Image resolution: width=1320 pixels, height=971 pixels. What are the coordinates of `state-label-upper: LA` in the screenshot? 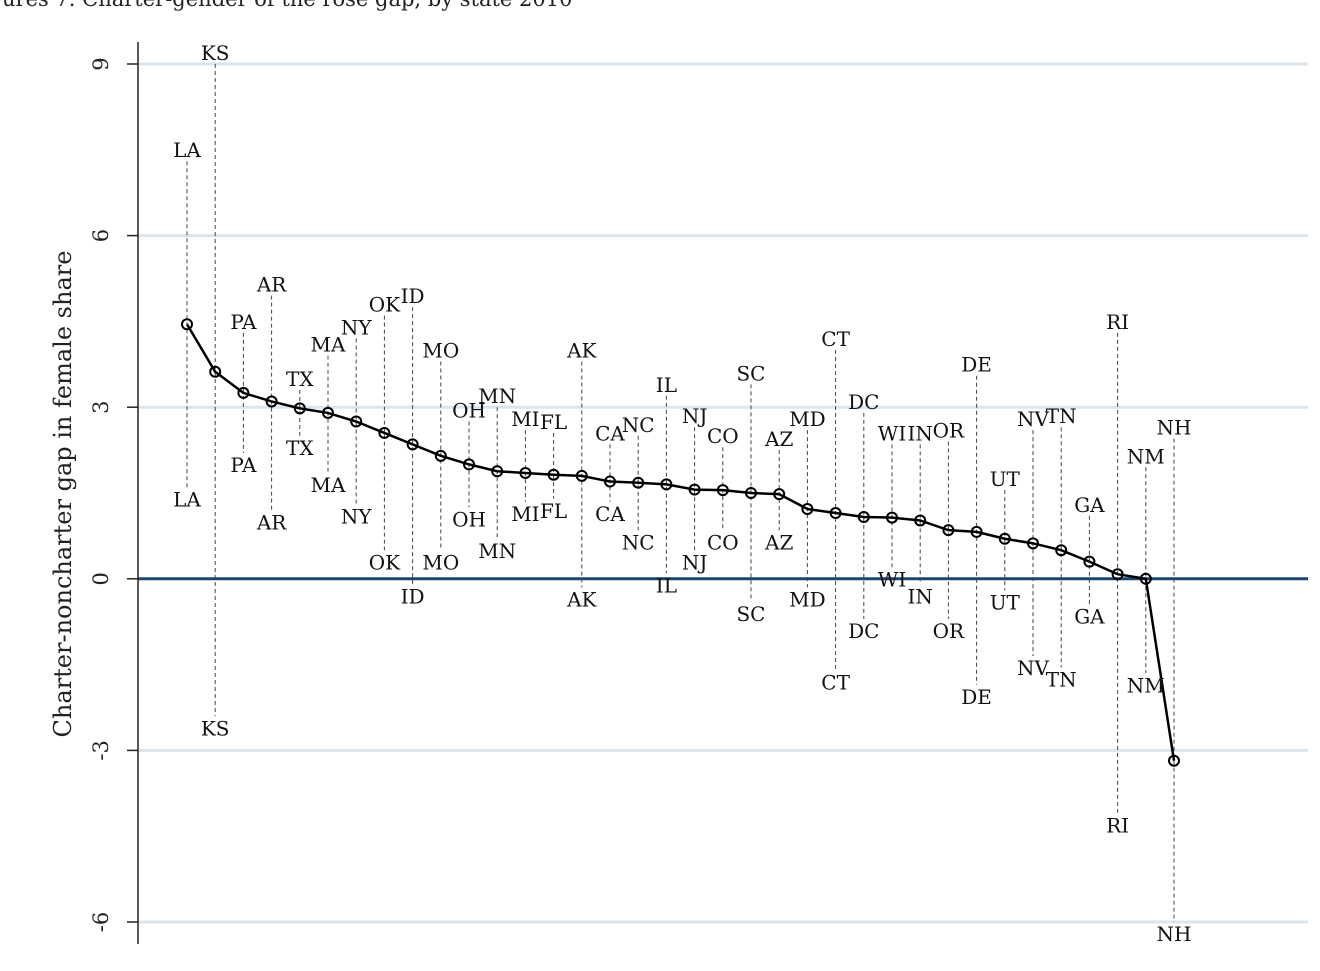 It's located at (187, 150).